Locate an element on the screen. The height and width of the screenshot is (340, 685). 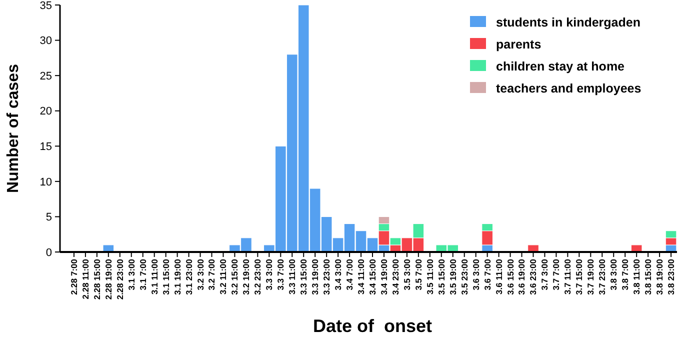
x-tick-label: 3.5 19:00 is located at coordinates (453, 276).